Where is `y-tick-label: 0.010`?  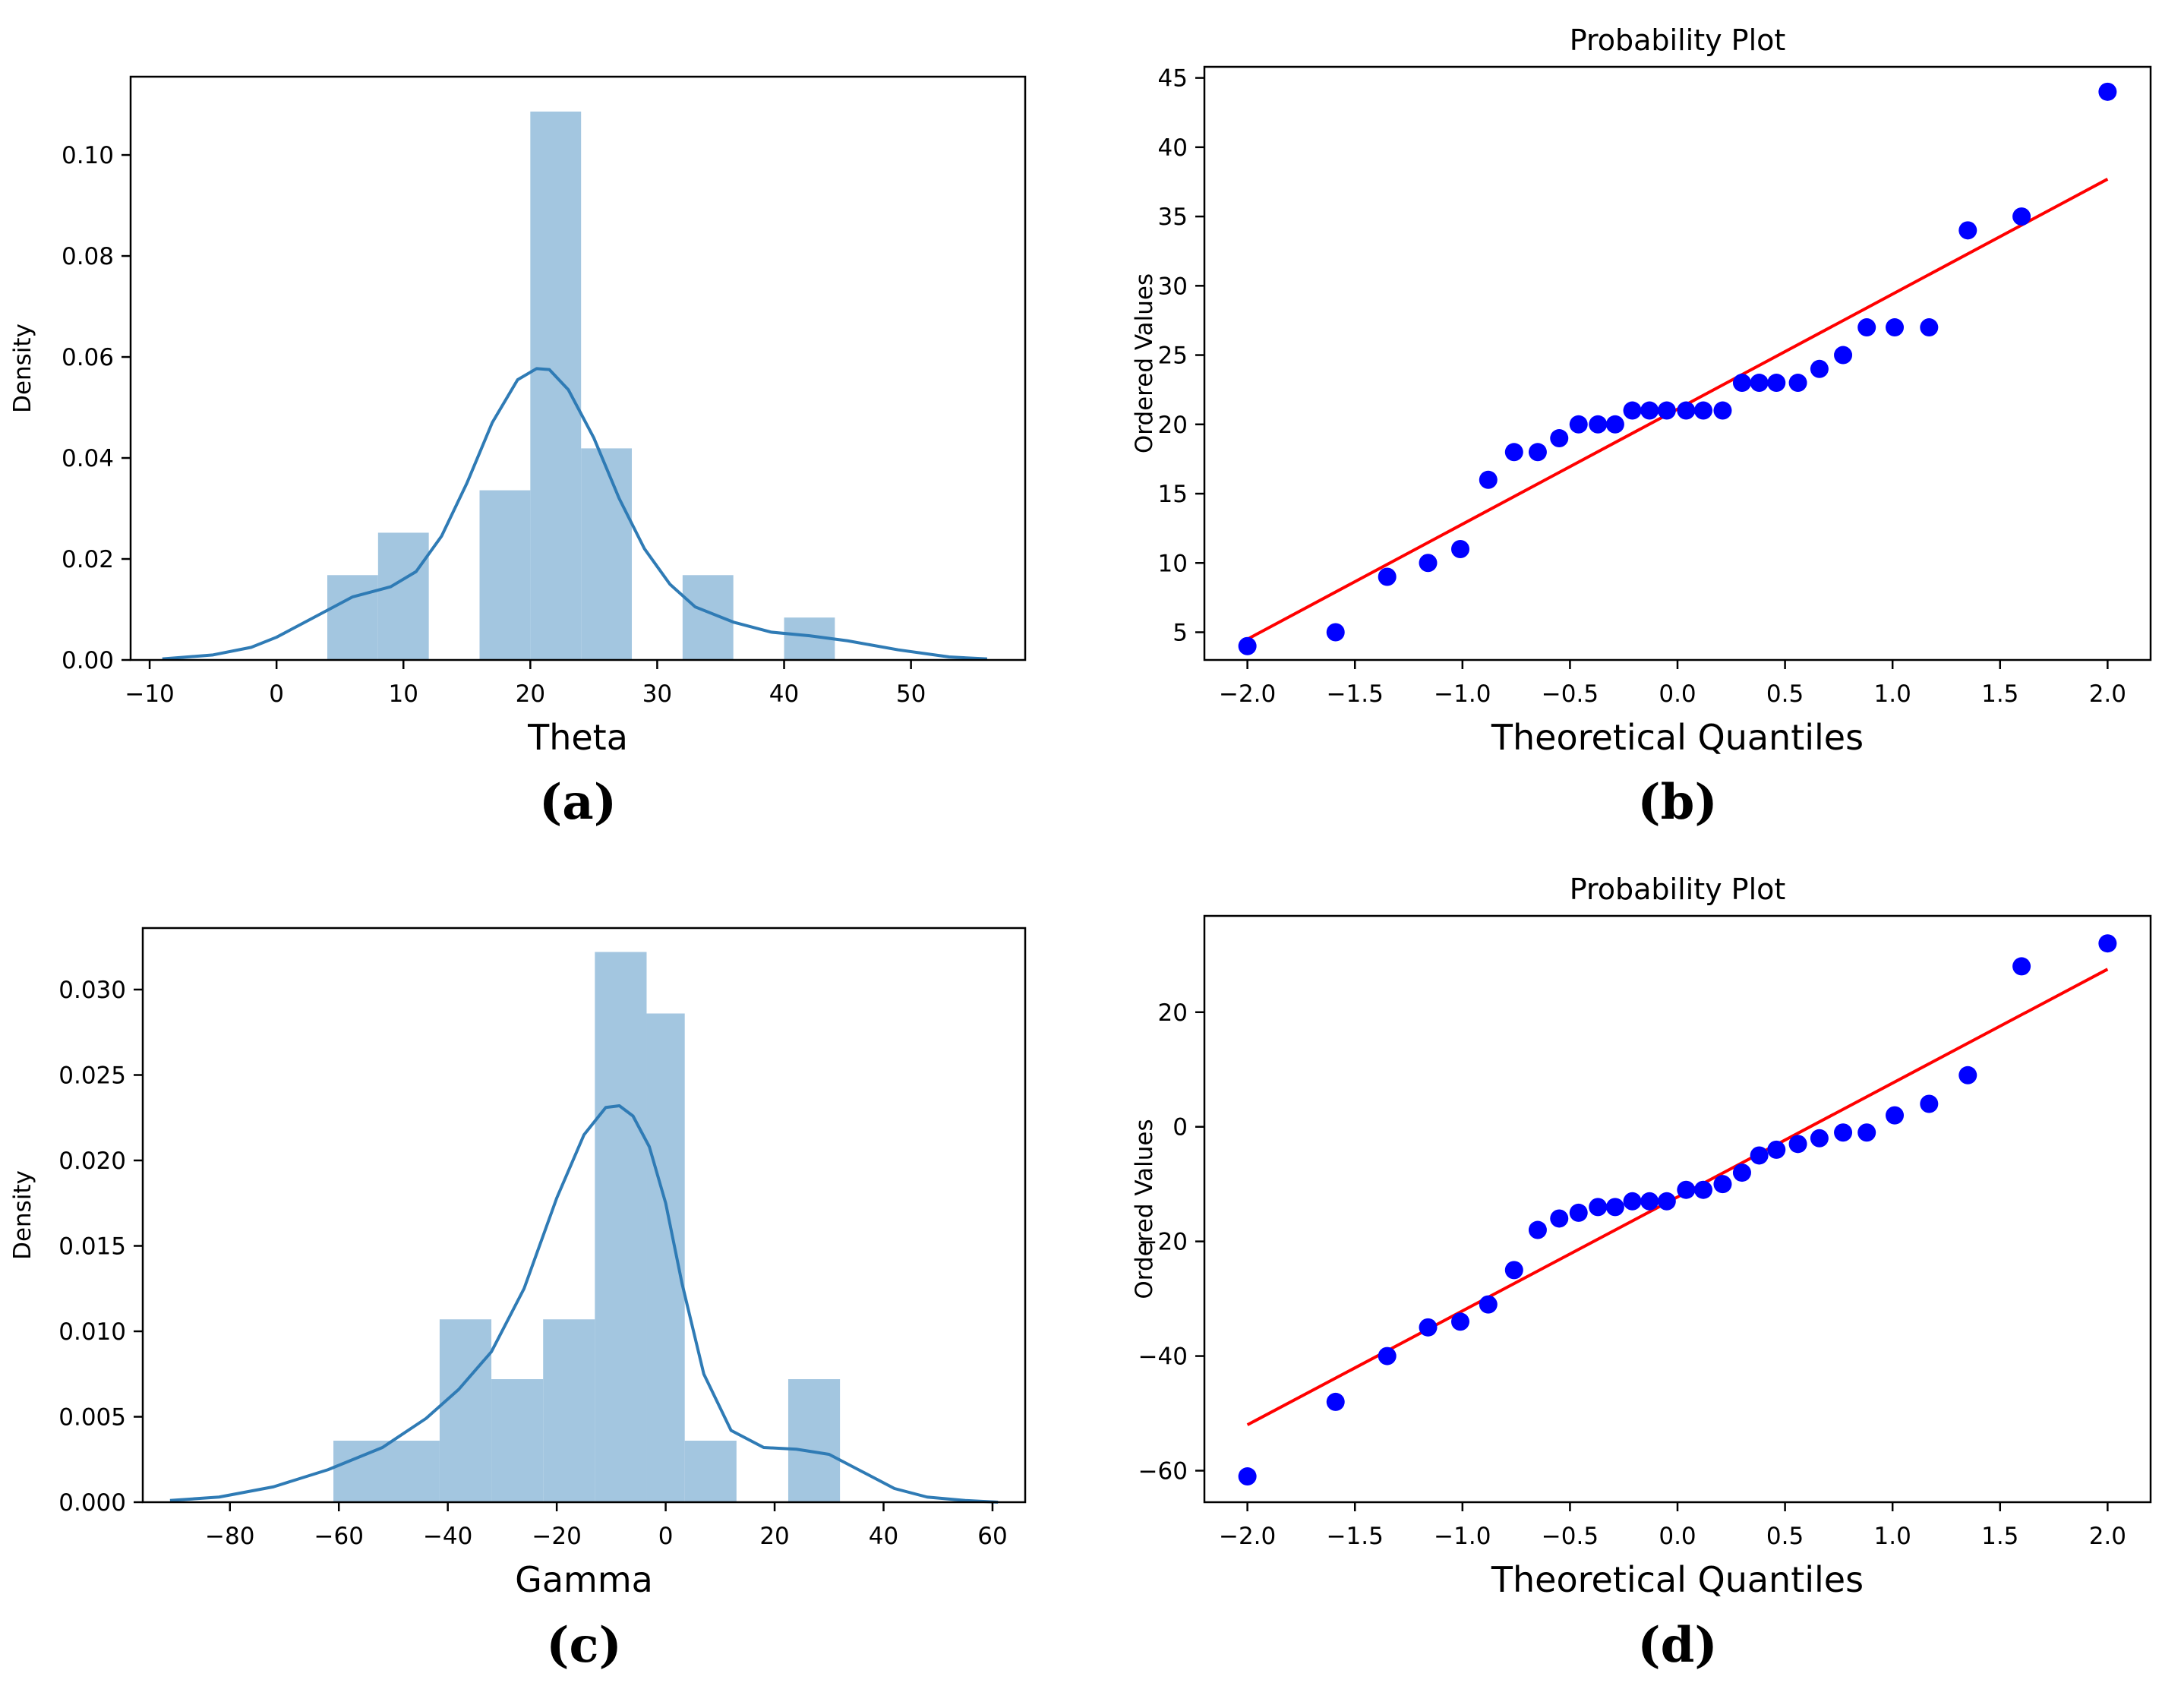 y-tick-label: 0.010 is located at coordinates (92, 1332).